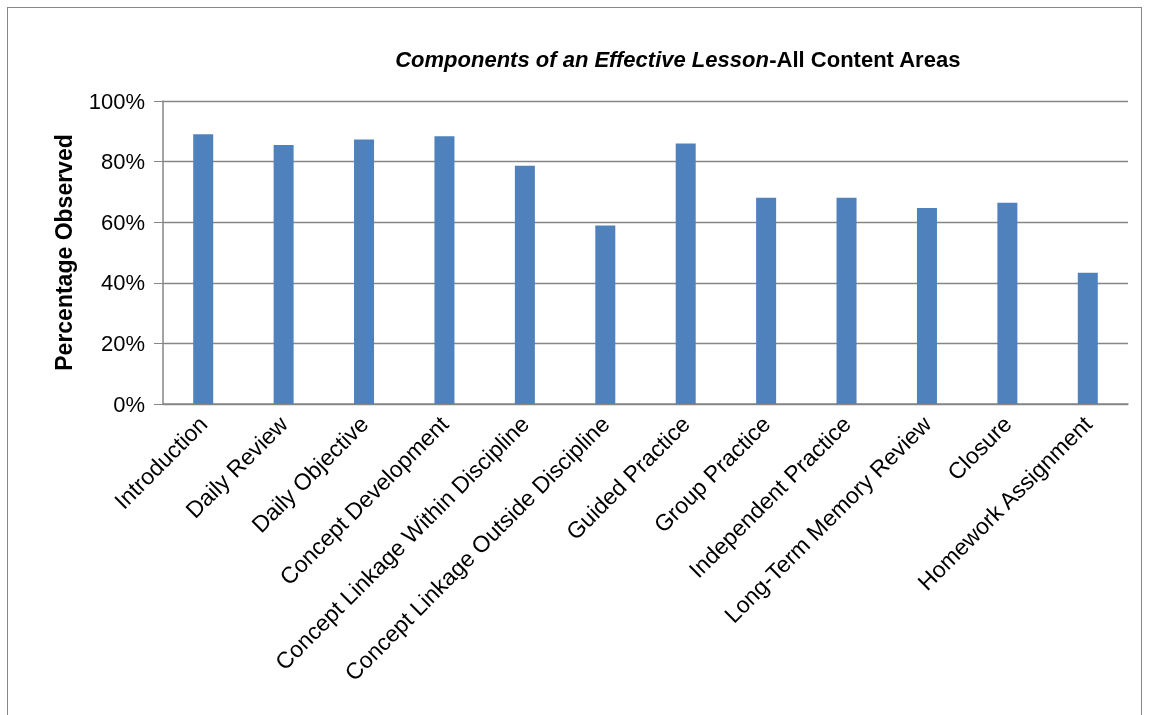  Describe the element at coordinates (122, 283) in the screenshot. I see `y-tick-label: 40%` at that location.